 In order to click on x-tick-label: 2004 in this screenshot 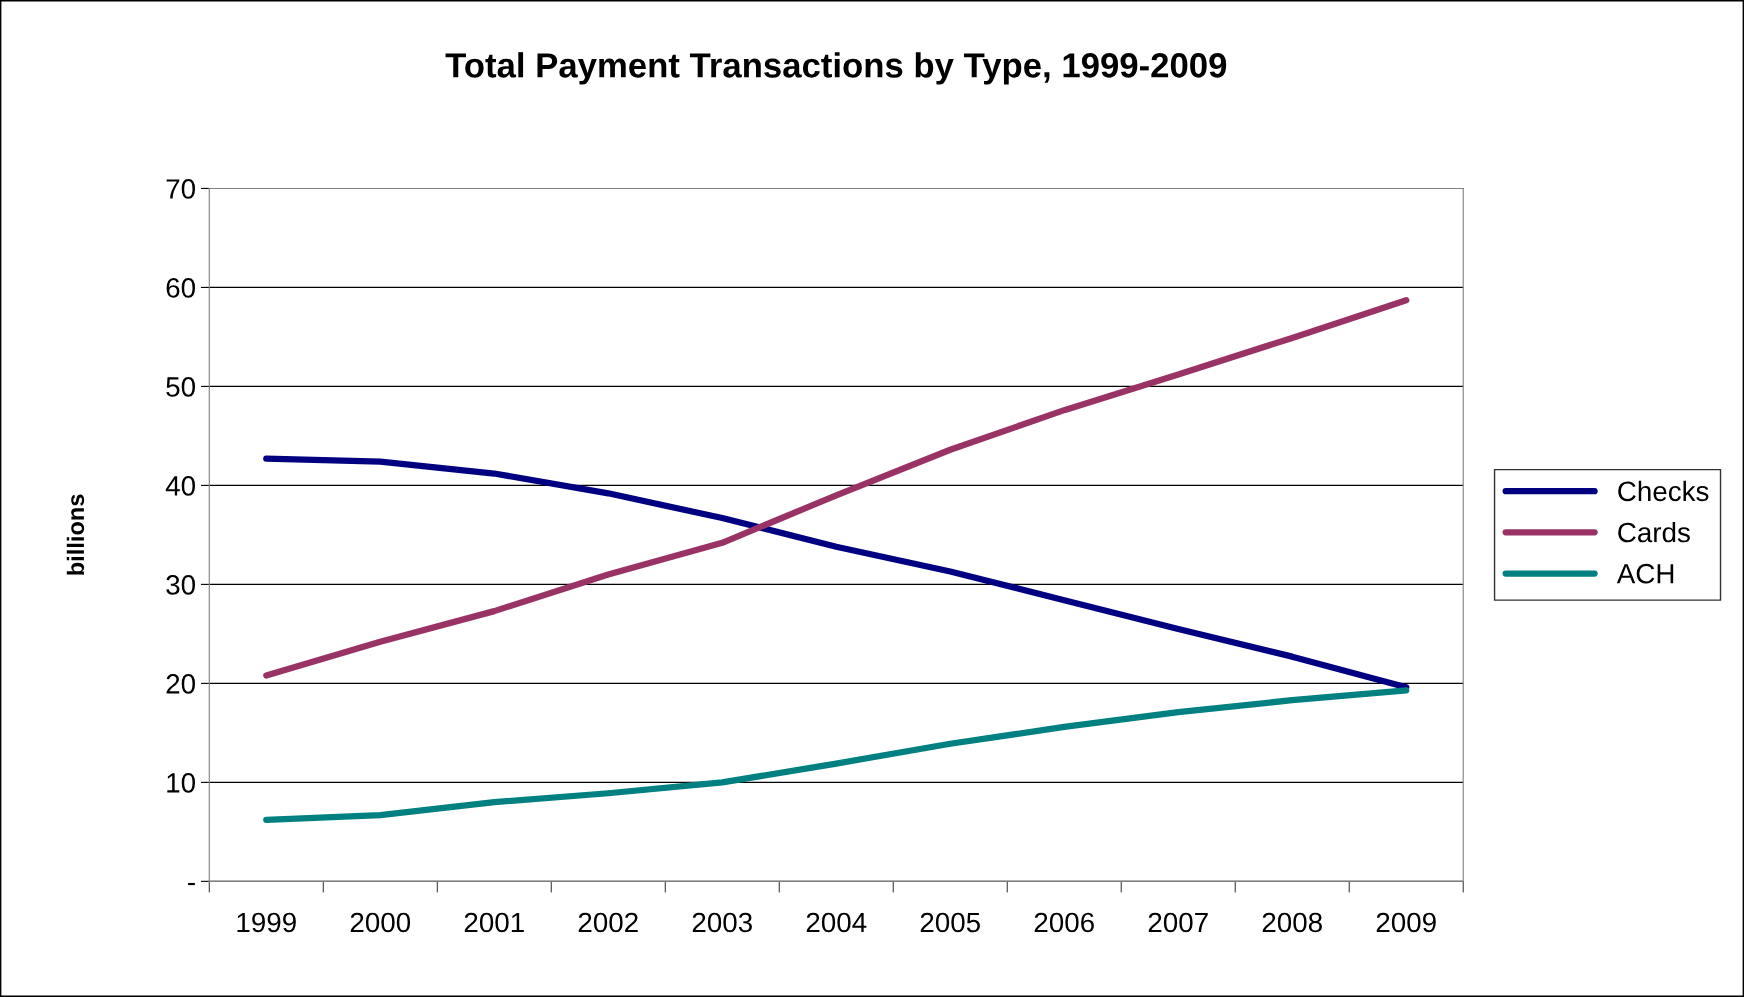, I will do `click(836, 922)`.